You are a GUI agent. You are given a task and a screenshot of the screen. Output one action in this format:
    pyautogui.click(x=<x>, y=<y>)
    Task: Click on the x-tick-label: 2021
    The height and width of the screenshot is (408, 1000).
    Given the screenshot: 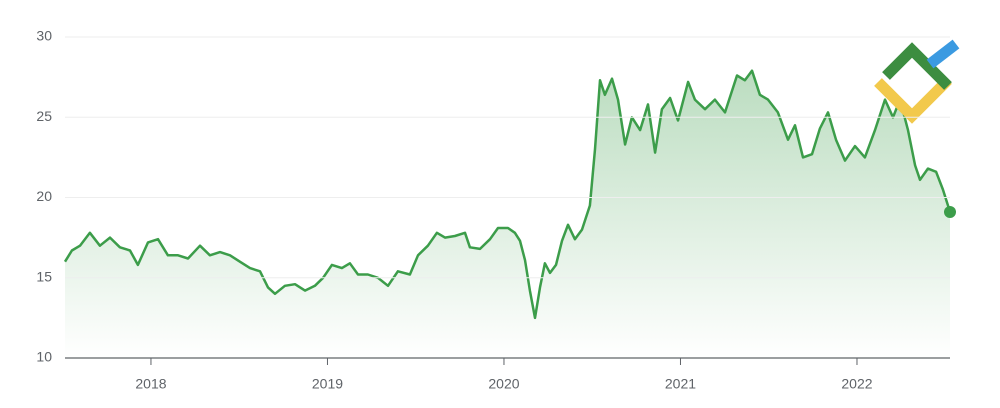 What is the action you would take?
    pyautogui.click(x=680, y=384)
    